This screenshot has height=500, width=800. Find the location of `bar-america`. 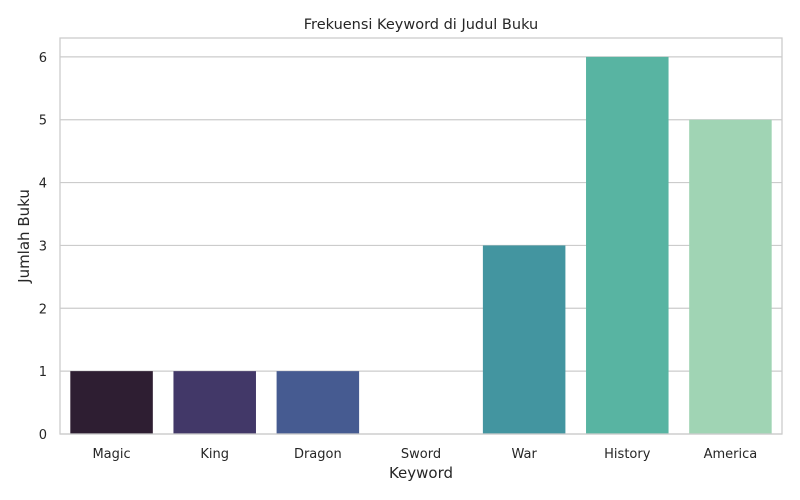

bar-america is located at coordinates (730, 276).